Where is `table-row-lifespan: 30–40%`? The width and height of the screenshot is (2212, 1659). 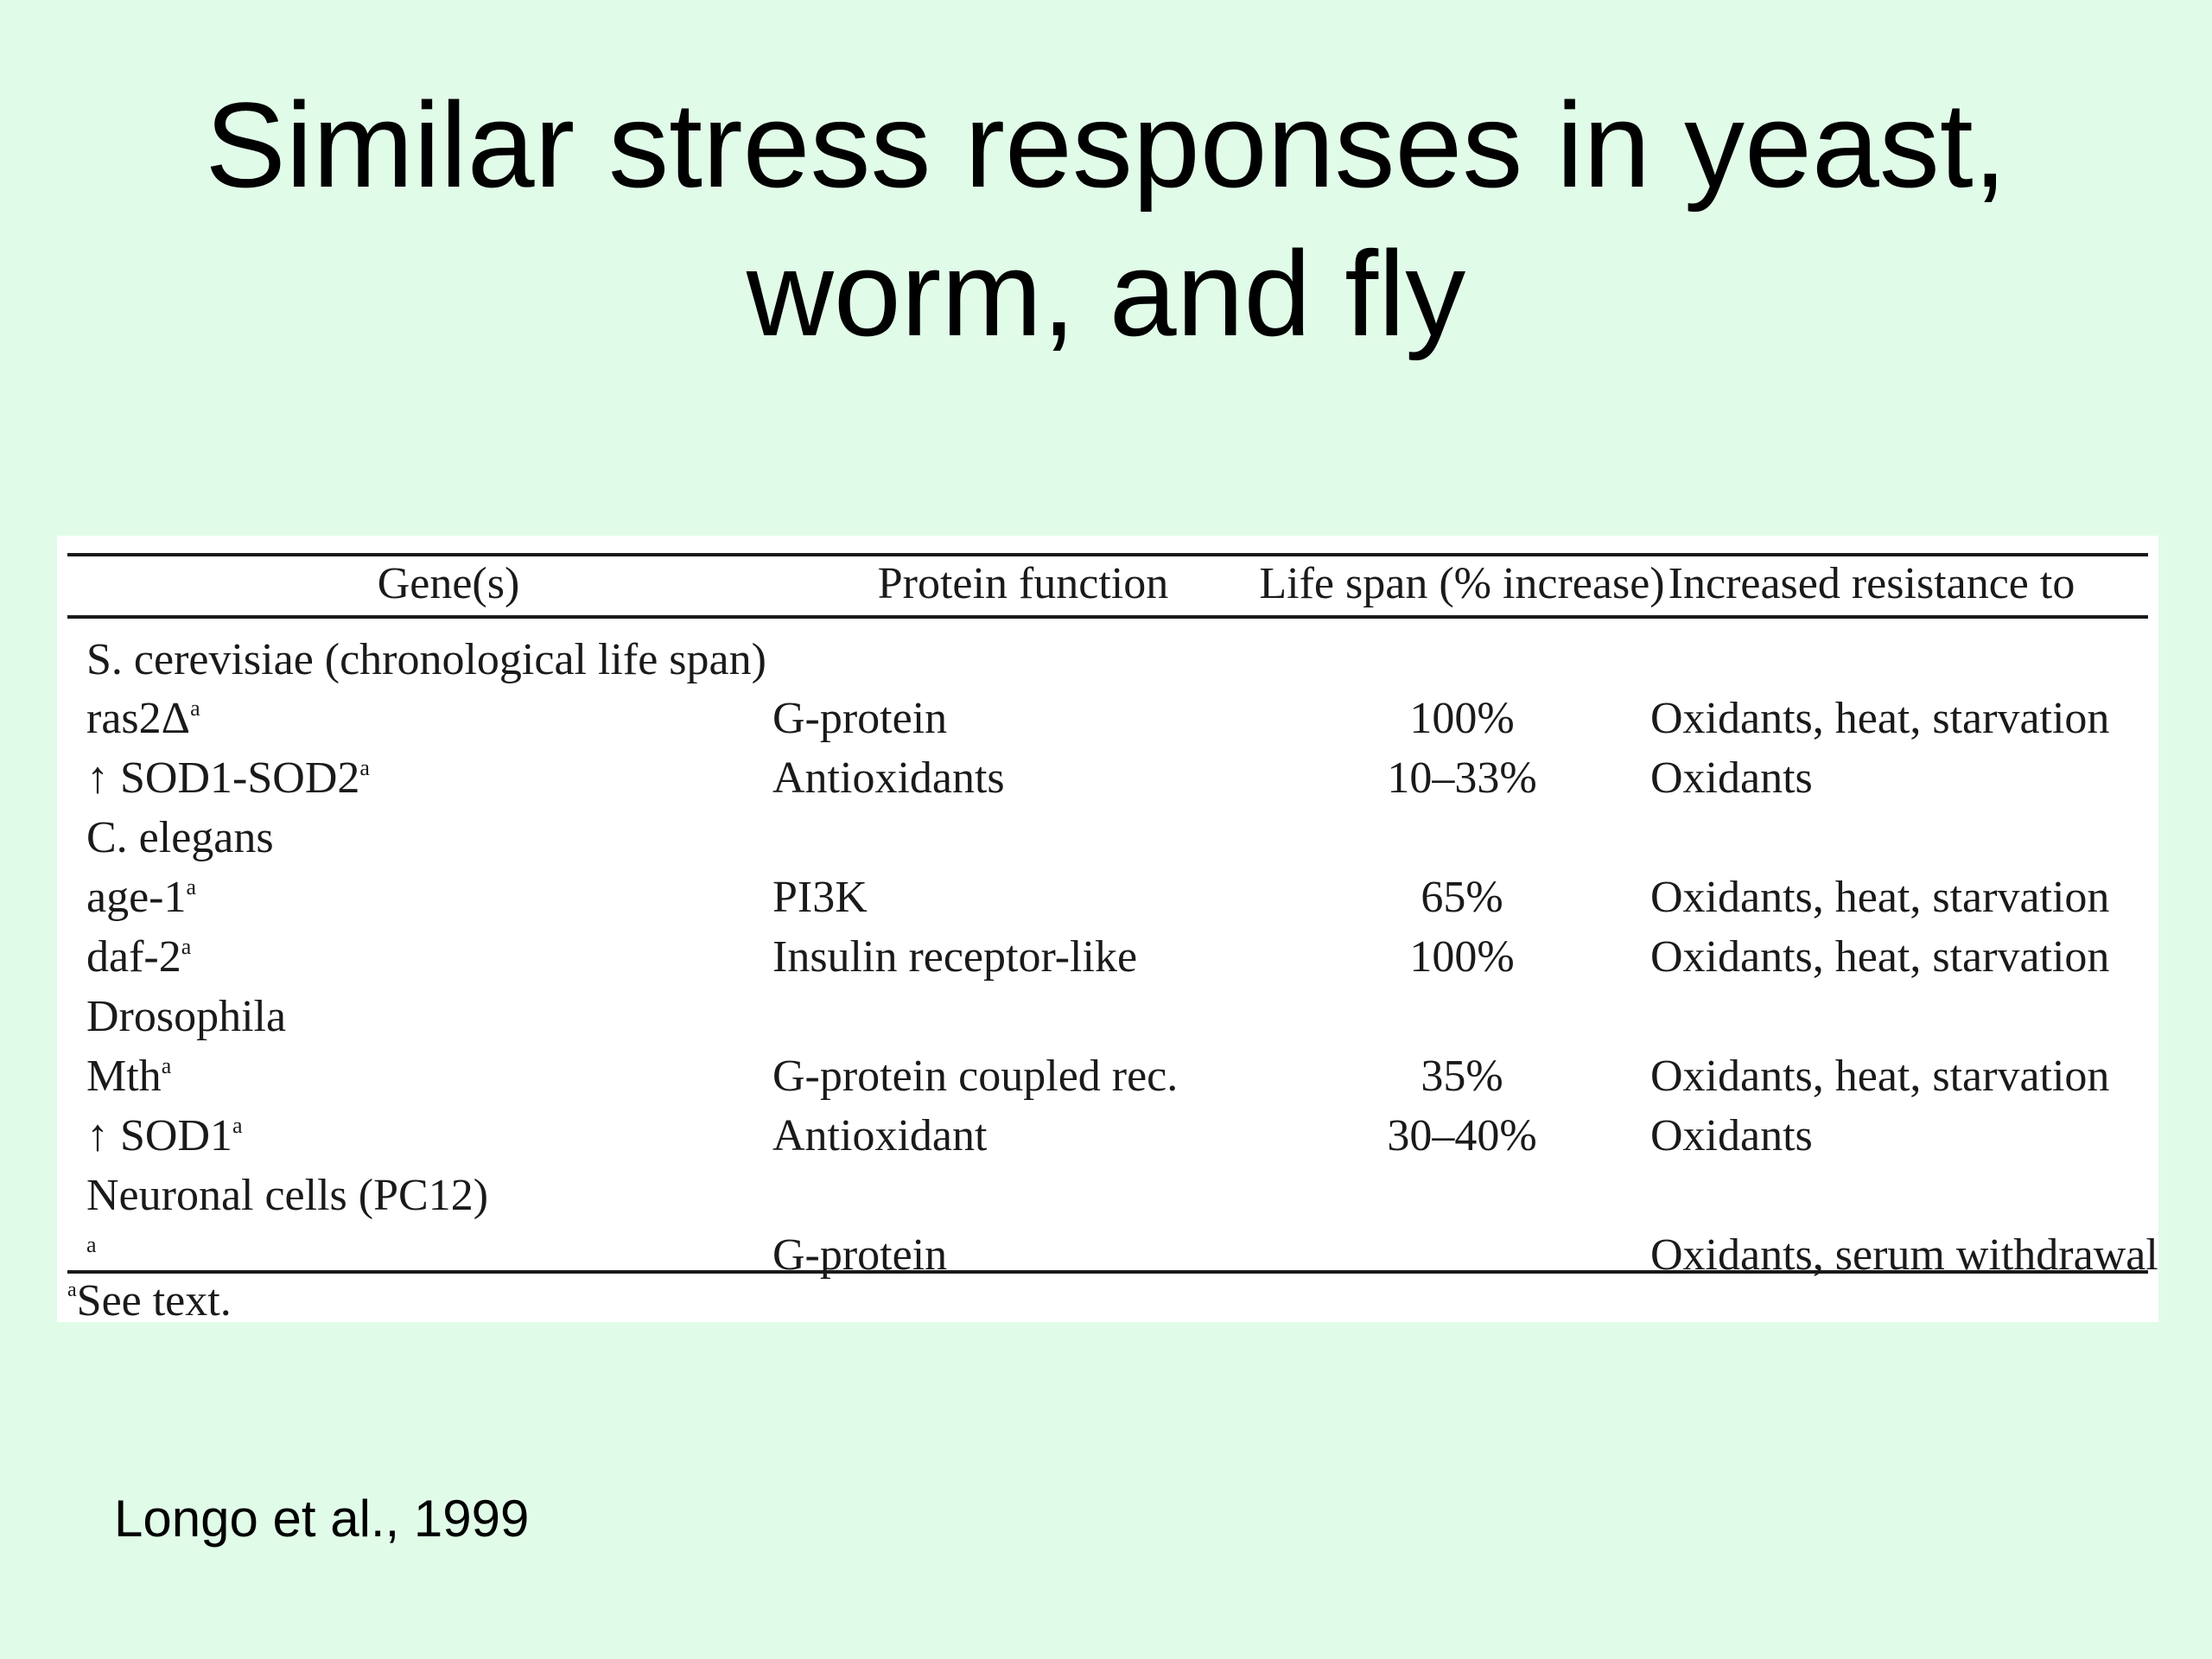 table-row-lifespan: 30–40% is located at coordinates (1462, 1135).